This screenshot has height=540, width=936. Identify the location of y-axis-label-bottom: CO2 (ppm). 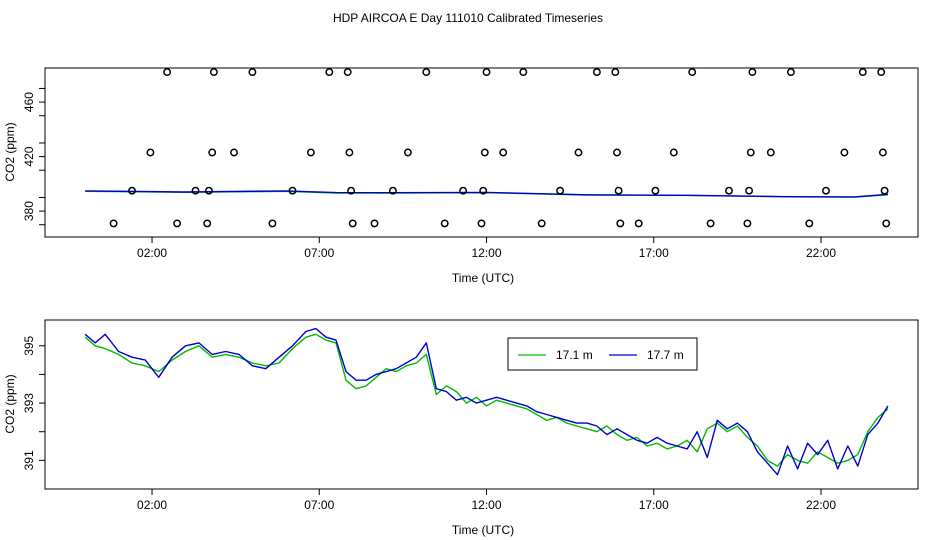
(10, 403).